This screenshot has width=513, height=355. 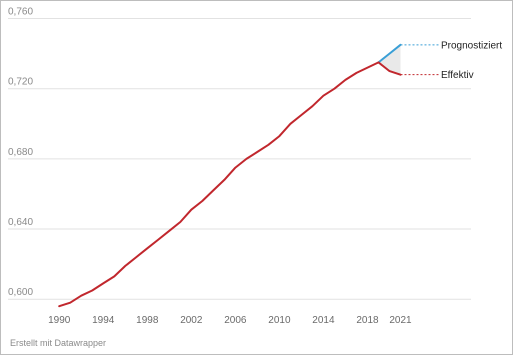 I want to click on x-tick-label: 2021, so click(x=400, y=320).